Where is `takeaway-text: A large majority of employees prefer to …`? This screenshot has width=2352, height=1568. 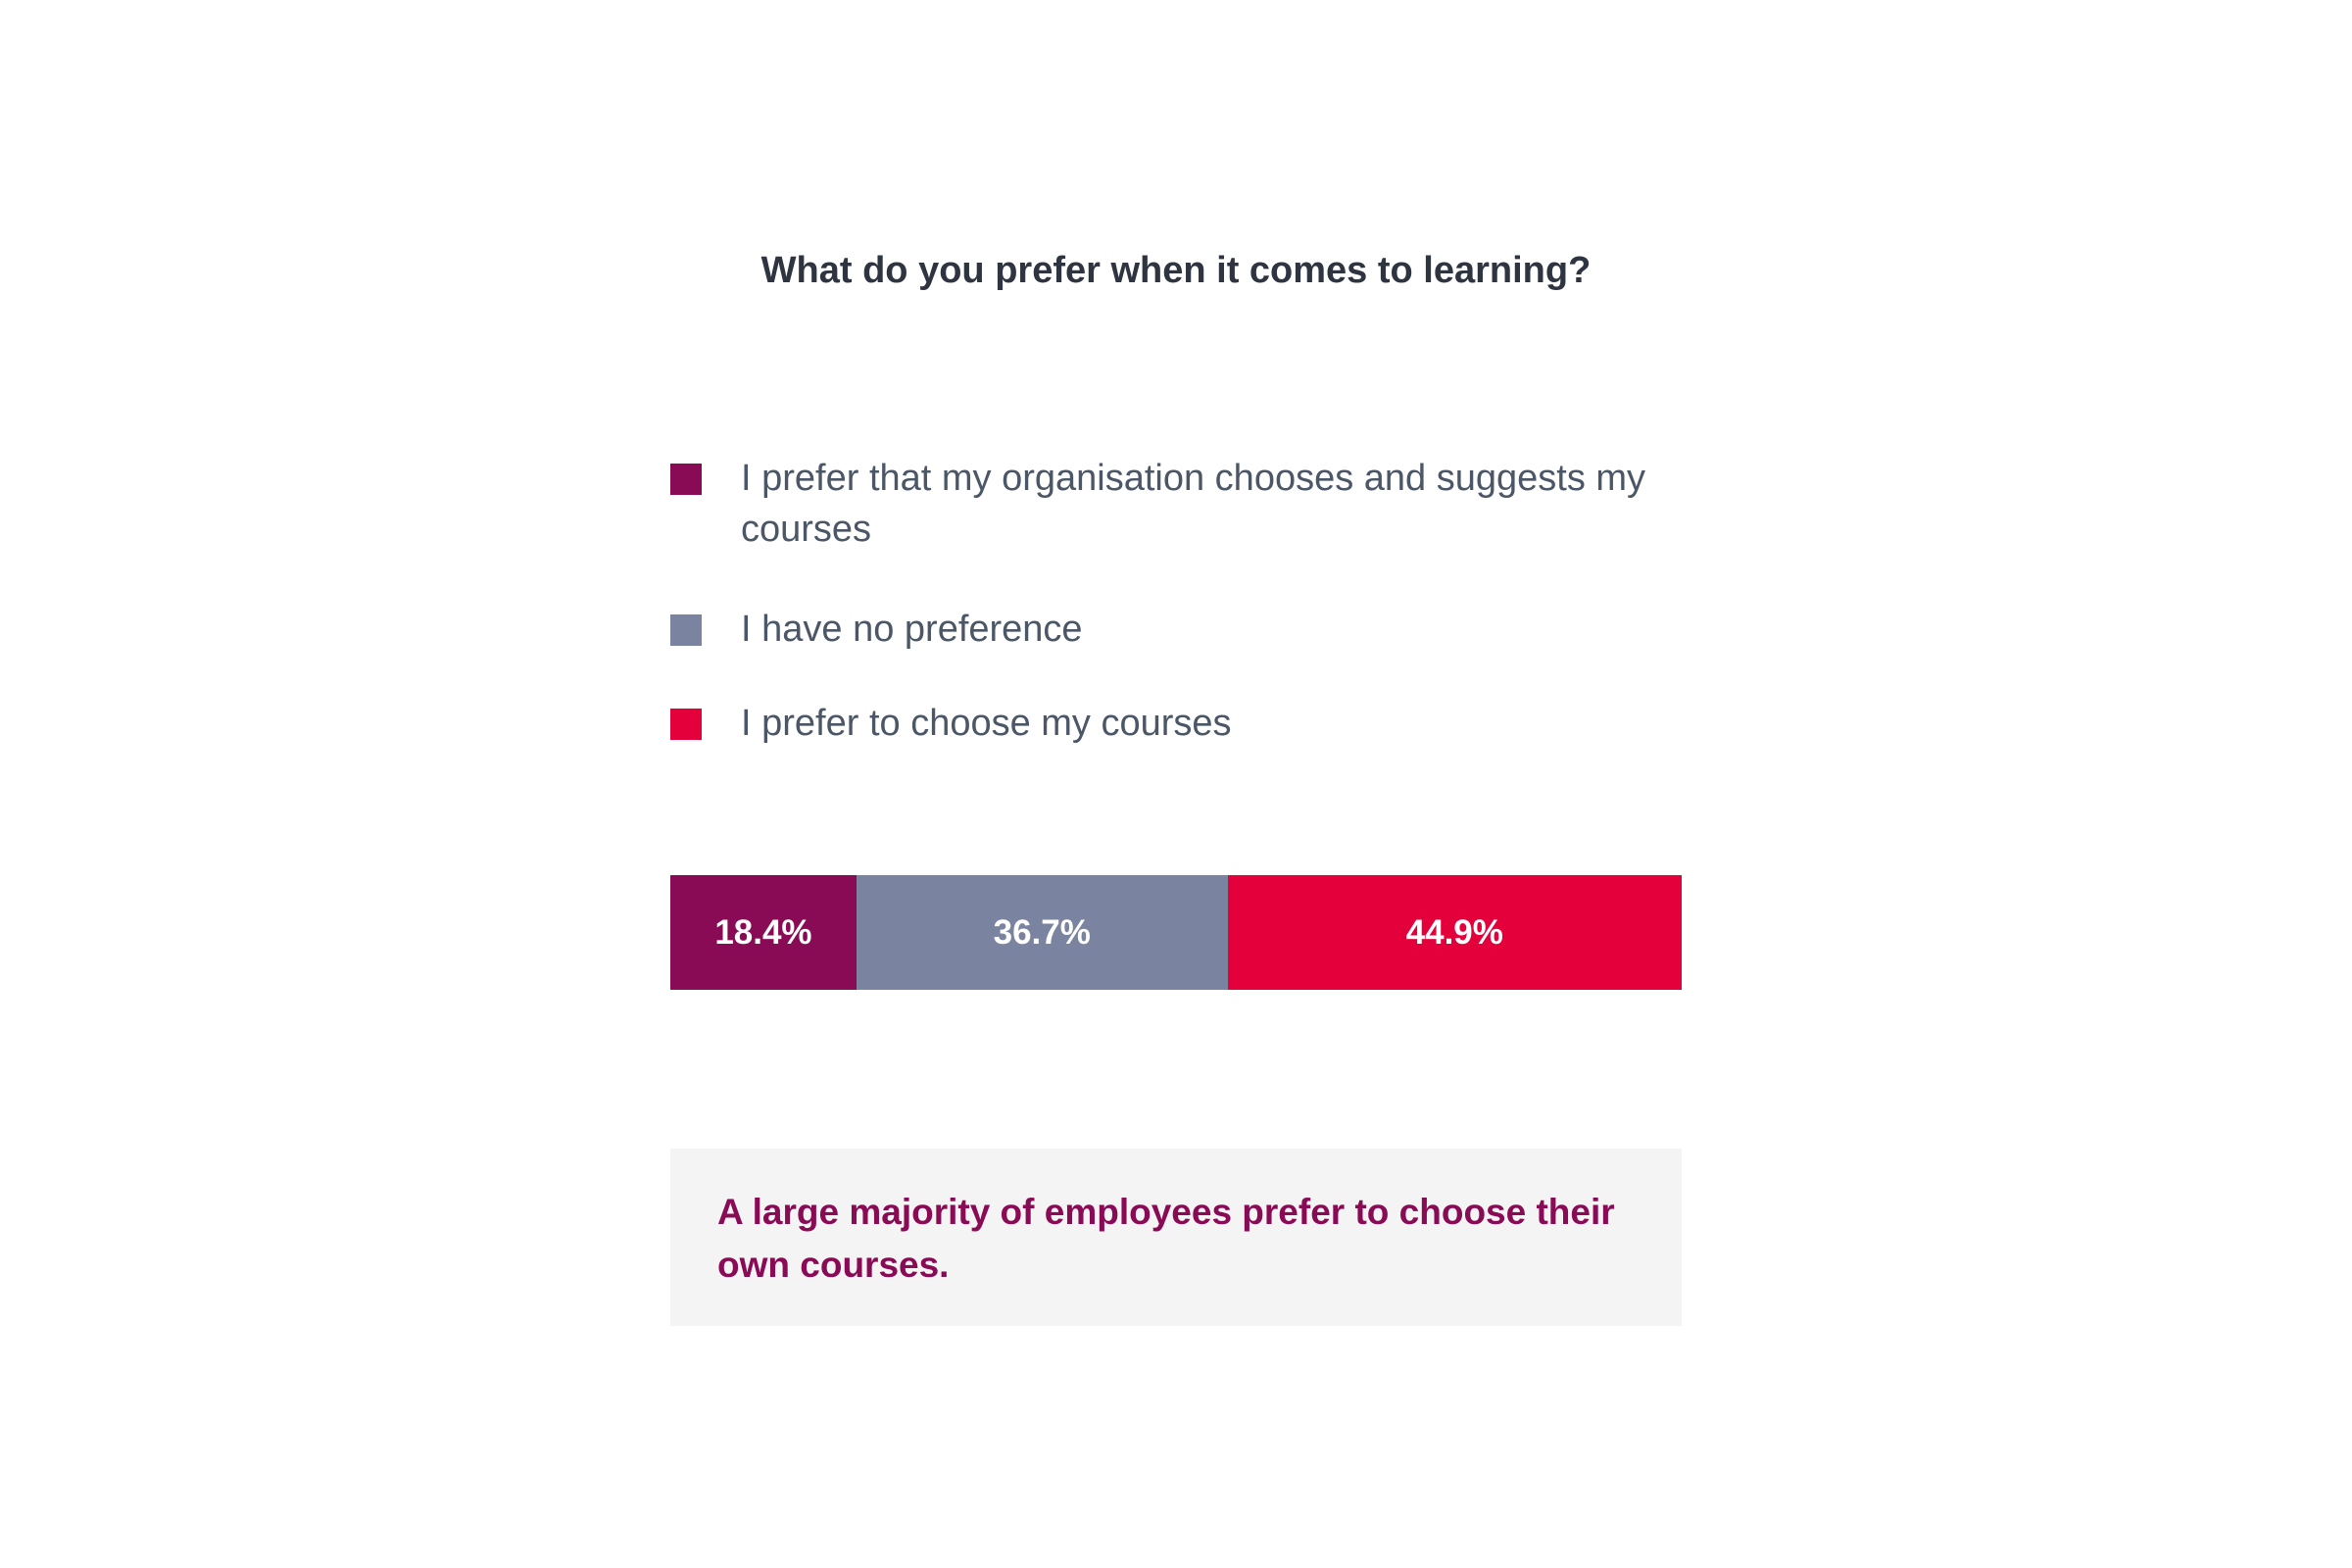
takeaway-text: A large majority of employees prefer to … is located at coordinates (1166, 1238).